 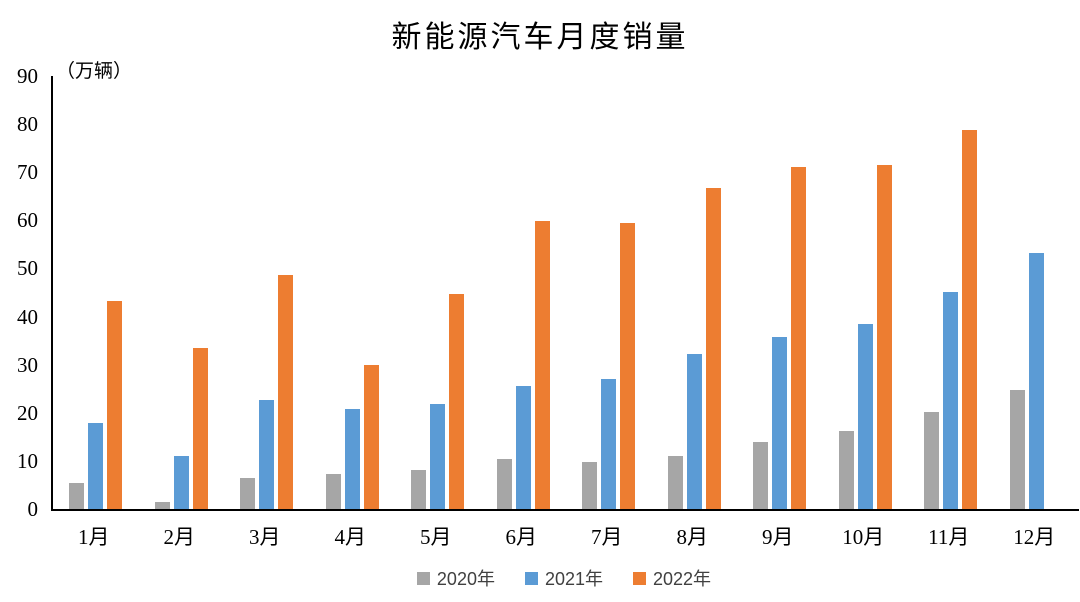 What do you see at coordinates (949, 537) in the screenshot?
I see `x-tick-label-11月: 11月` at bounding box center [949, 537].